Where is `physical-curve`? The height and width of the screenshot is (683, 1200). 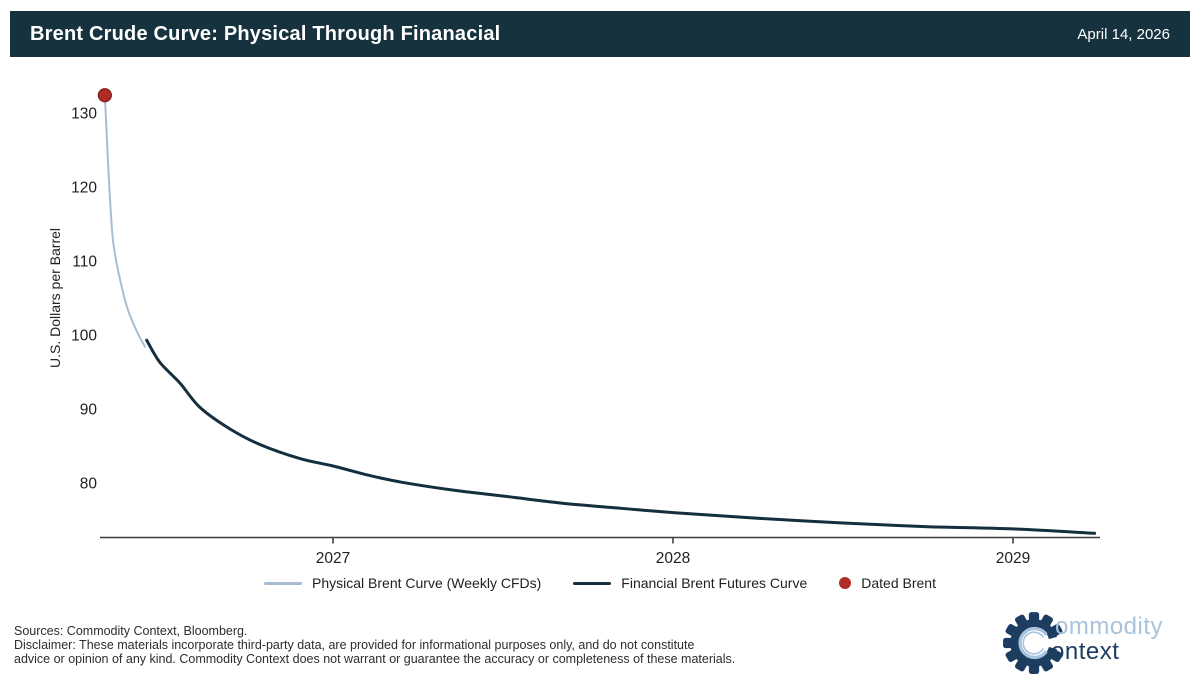 physical-curve is located at coordinates (124, 221).